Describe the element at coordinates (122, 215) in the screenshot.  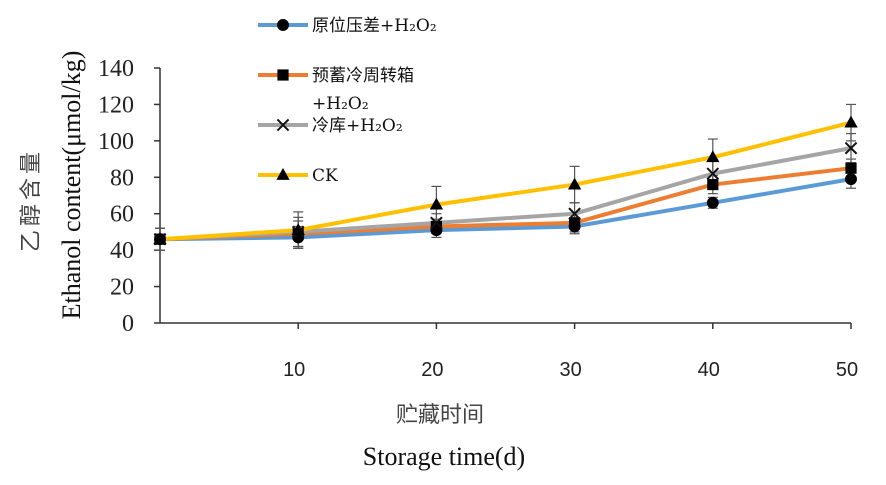
I see `y-tick-label: 60` at that location.